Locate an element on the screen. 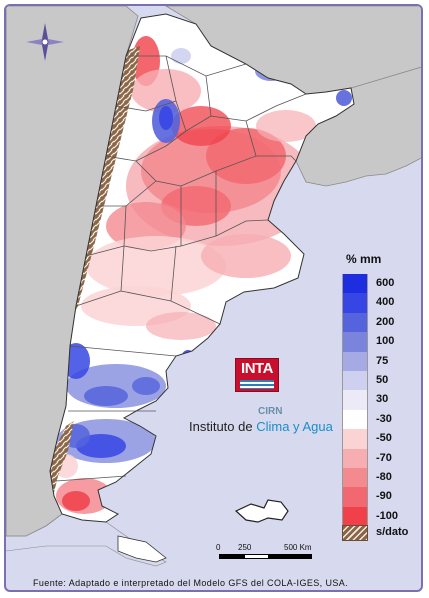 The height and width of the screenshot is (598, 429). inta-logo-bands is located at coordinates (257, 384).